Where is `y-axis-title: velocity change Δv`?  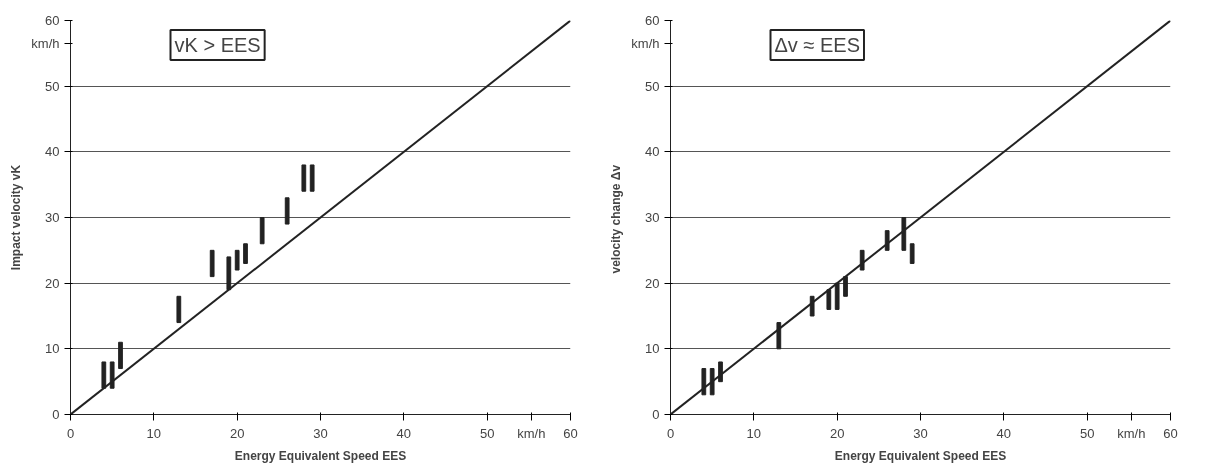 y-axis-title: velocity change Δv is located at coordinates (616, 219).